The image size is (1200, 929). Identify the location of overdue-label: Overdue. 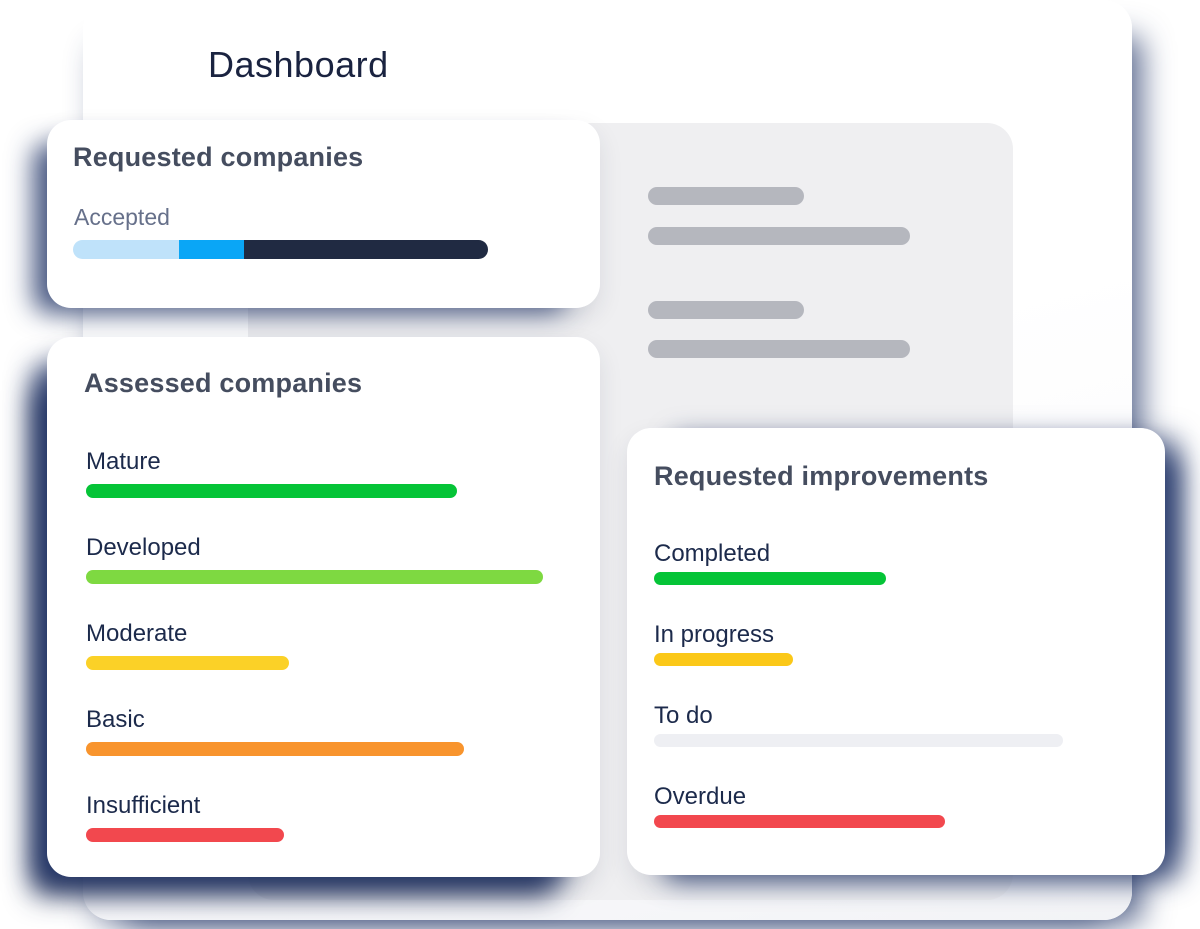
(700, 796).